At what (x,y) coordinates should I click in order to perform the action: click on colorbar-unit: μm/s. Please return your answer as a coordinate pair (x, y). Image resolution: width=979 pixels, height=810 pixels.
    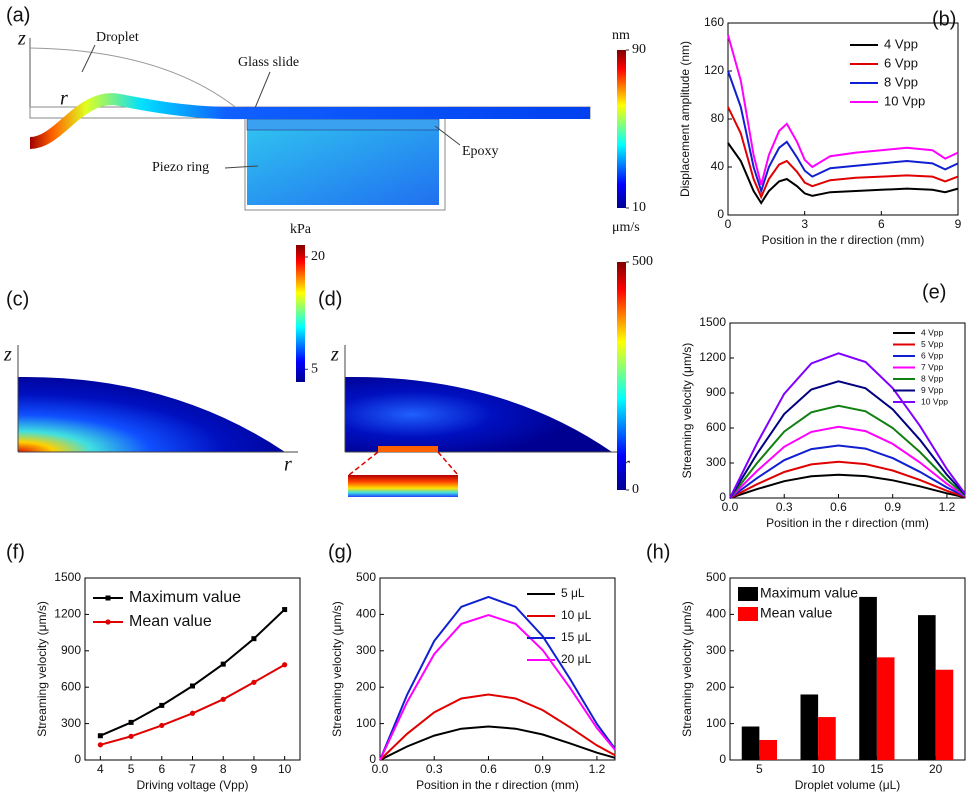
    Looking at the image, I should click on (626, 227).